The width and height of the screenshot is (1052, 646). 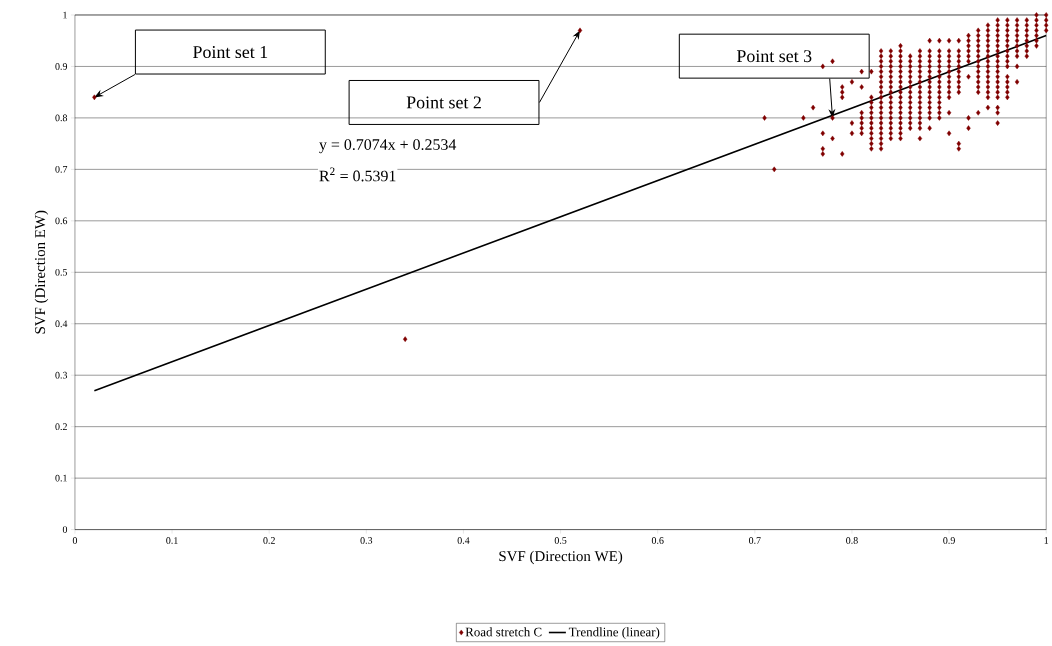 What do you see at coordinates (61, 478) in the screenshot?
I see `y-tick-label: 0.1` at bounding box center [61, 478].